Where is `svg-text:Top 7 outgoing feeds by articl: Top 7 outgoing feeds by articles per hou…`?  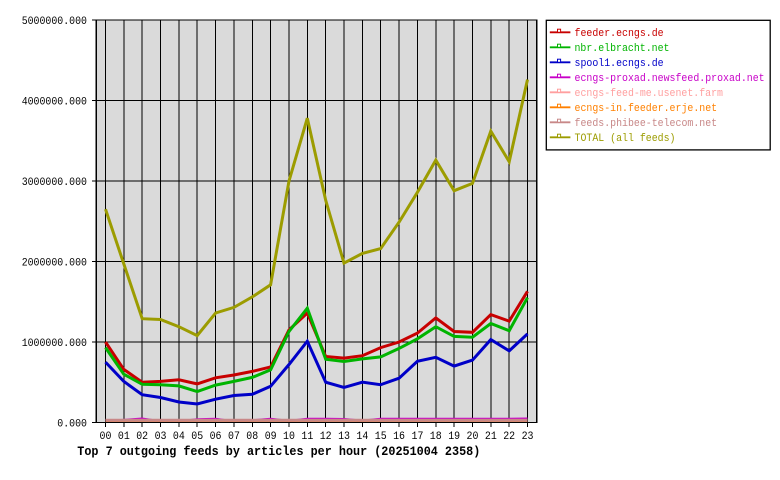
svg-text:Top 7 outgoing feeds by articl: Top 7 outgoing feeds by articles per hou… is located at coordinates (278, 451).